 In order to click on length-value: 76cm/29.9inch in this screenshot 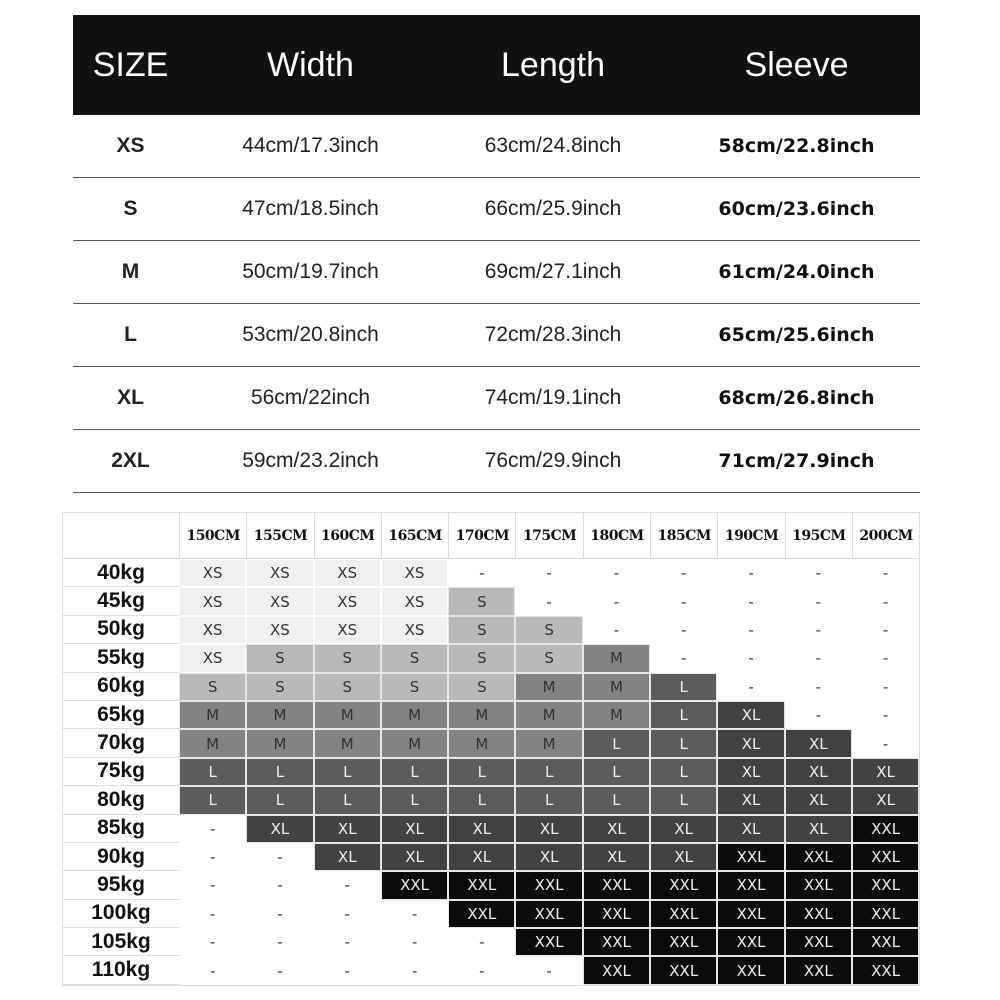, I will do `click(553, 460)`.